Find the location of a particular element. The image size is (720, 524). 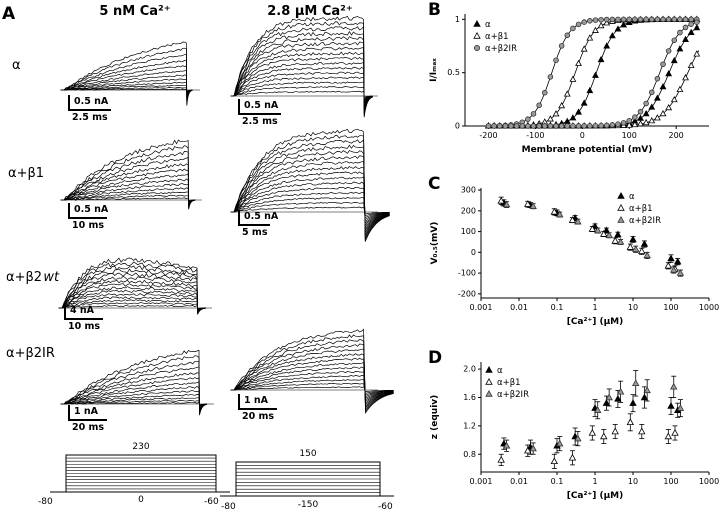

svg-text: 0.5 is located at coordinates (453, 72).